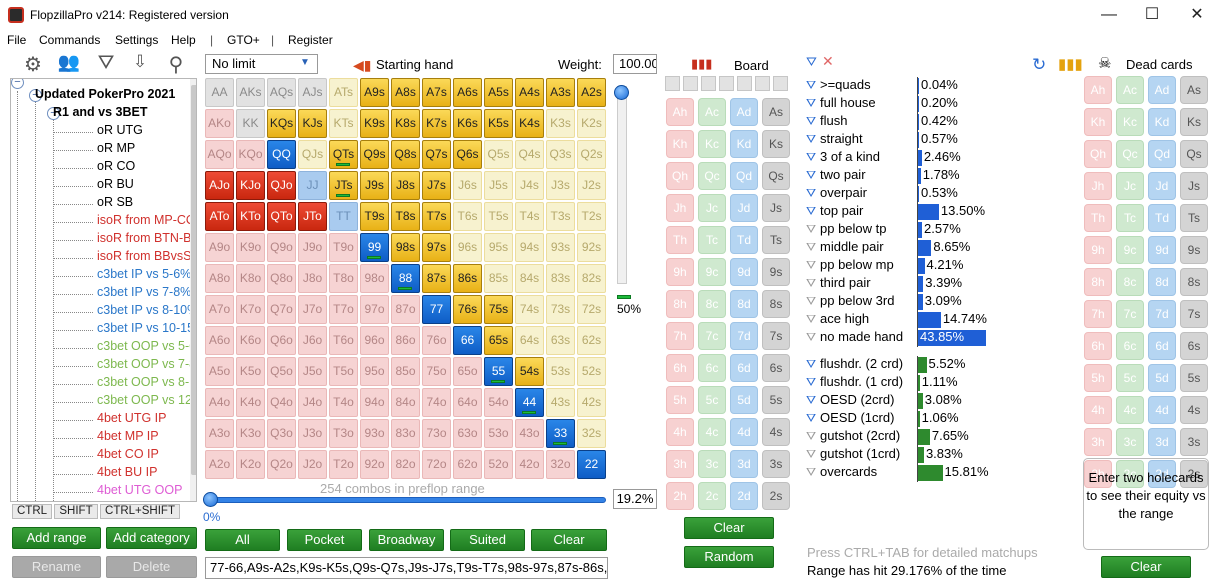 Image resolution: width=1217 pixels, height=584 pixels. What do you see at coordinates (1130, 122) in the screenshot?
I see `card-Kc: Kc` at bounding box center [1130, 122].